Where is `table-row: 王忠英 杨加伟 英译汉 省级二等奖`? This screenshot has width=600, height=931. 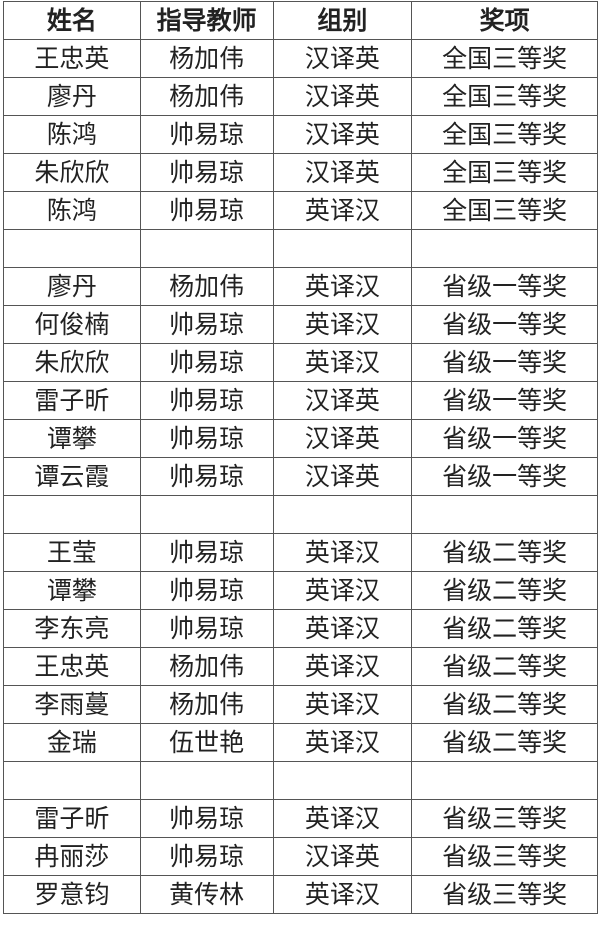
table-row: 王忠英 杨加伟 英译汉 省级二等奖 is located at coordinates (300, 666).